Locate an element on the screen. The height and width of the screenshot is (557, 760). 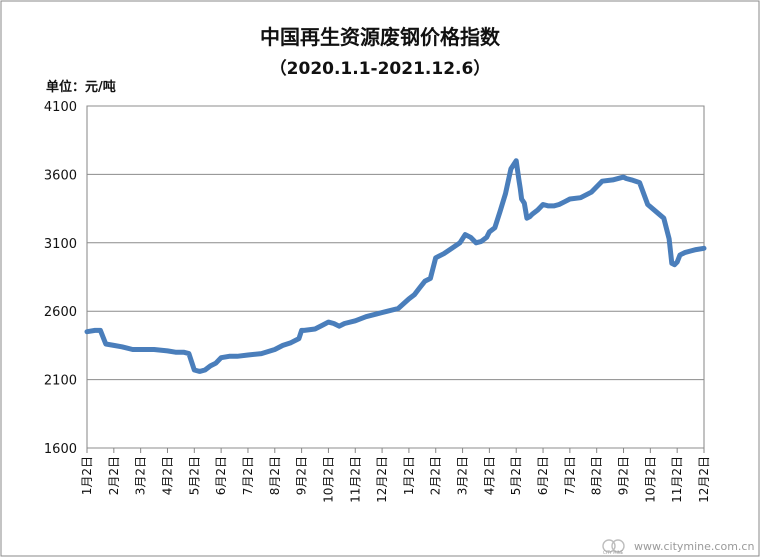
y-tick-label: 3600 is located at coordinates (60, 175).